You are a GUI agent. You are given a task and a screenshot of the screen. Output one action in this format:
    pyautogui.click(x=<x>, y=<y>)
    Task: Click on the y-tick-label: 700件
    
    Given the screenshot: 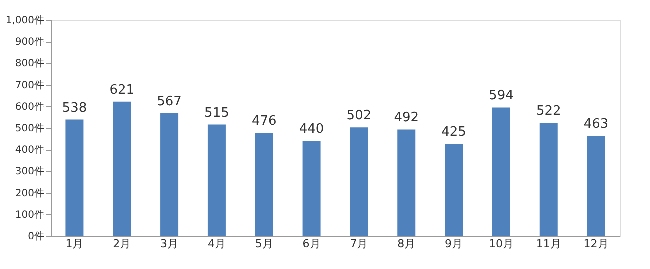 What is the action you would take?
    pyautogui.click(x=29, y=86)
    